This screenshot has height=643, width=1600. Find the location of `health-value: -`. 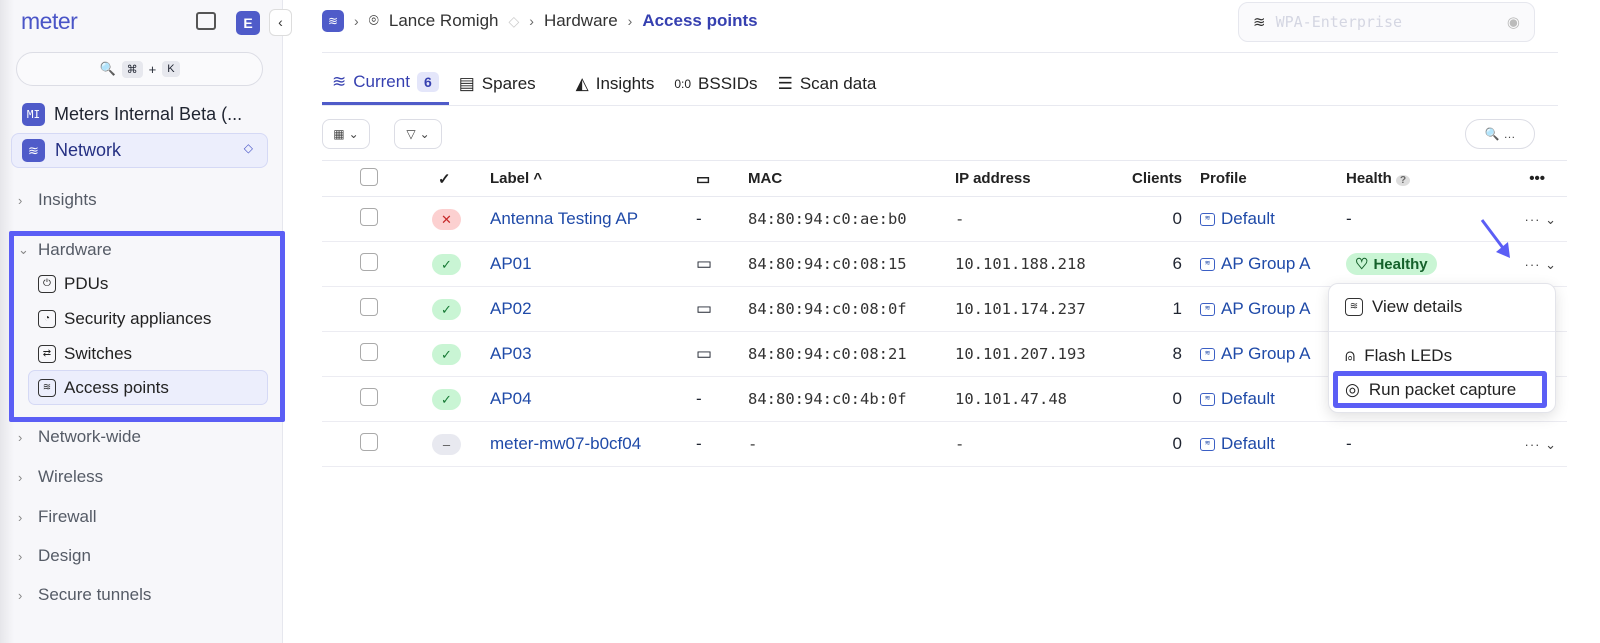

health-value: - is located at coordinates (1349, 443).